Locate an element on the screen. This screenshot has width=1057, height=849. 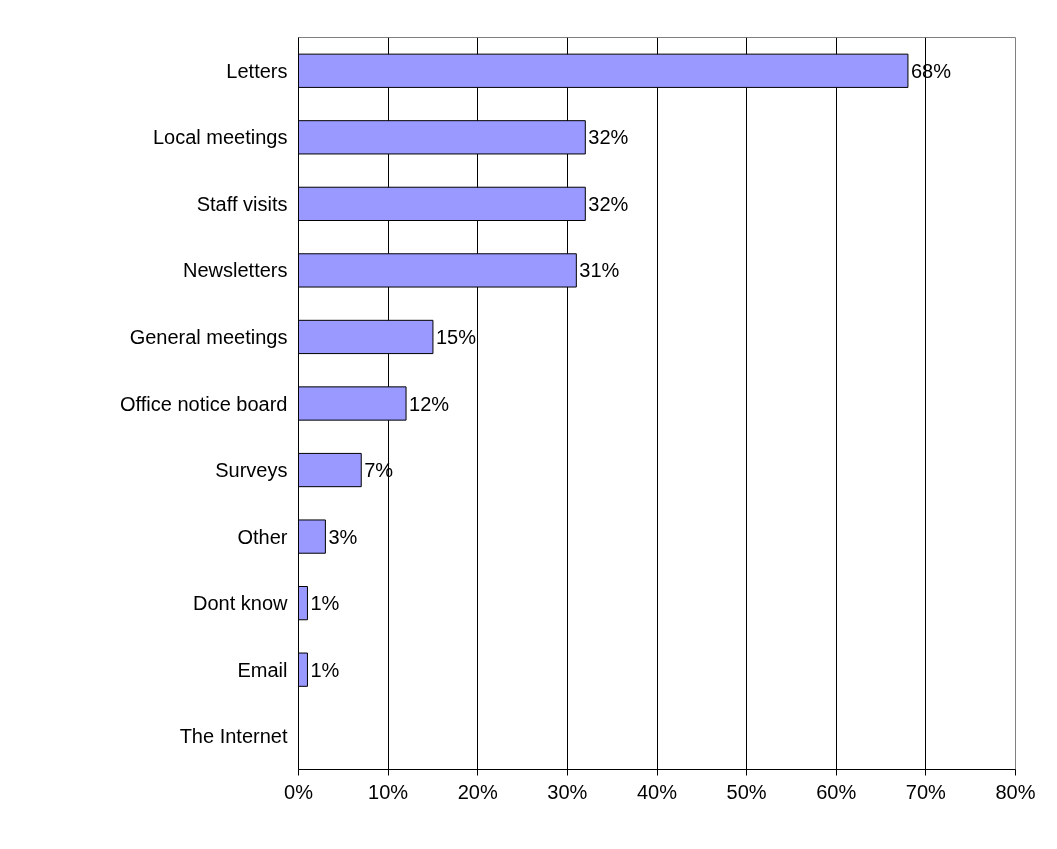
x-tick-label: 10% is located at coordinates (388, 791).